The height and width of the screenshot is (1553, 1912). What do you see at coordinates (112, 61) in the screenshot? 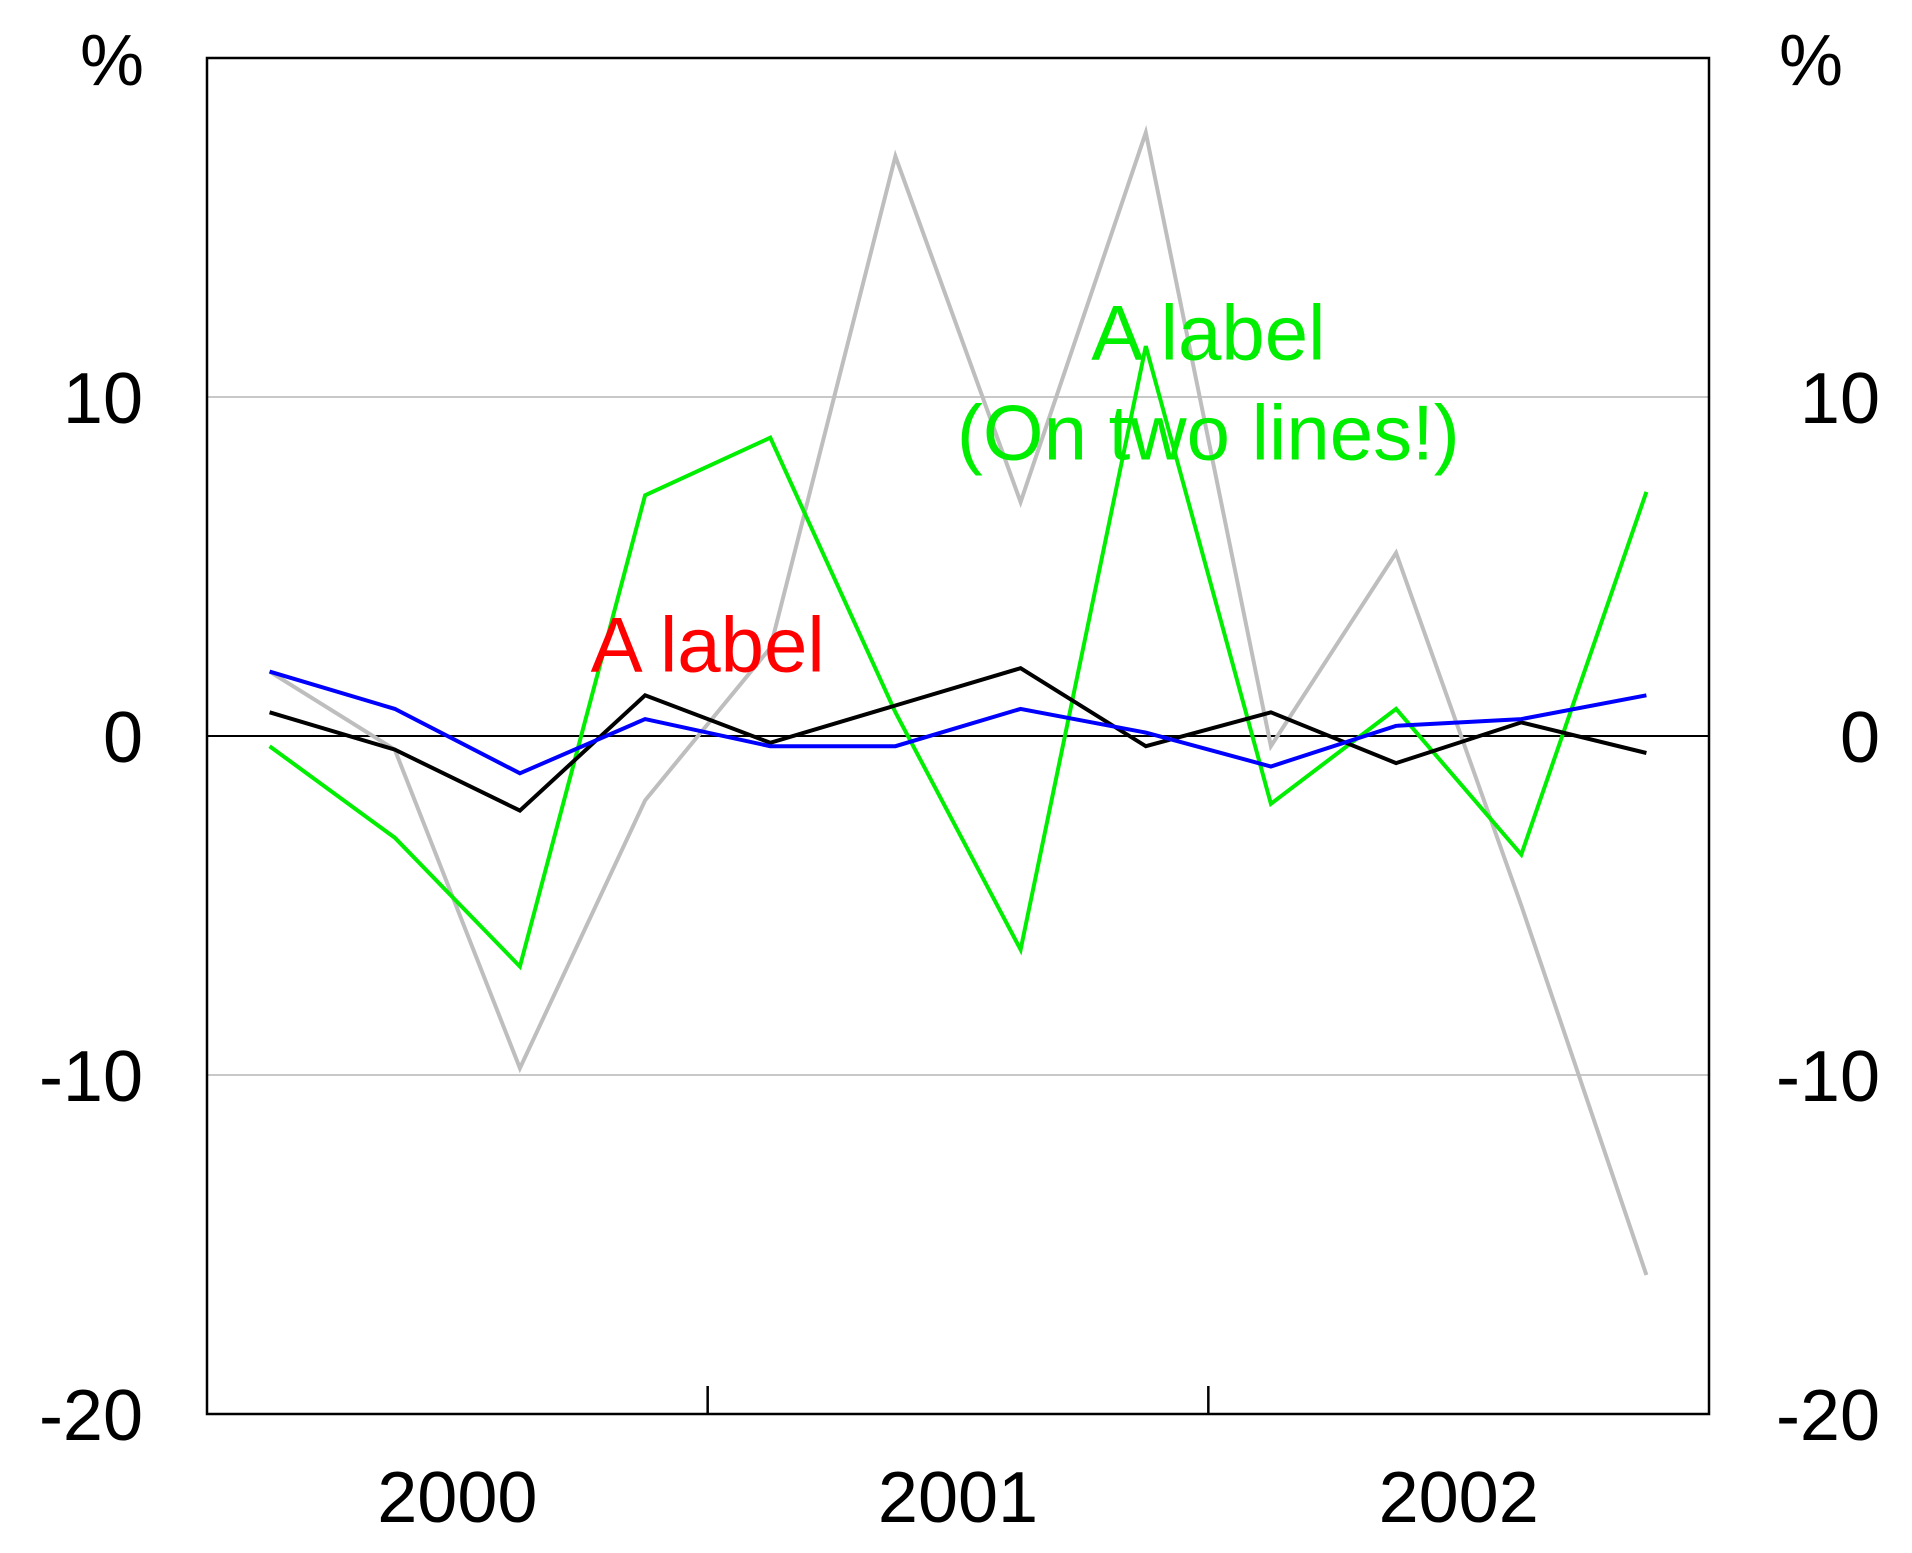
I see `y-unit-left: %` at bounding box center [112, 61].